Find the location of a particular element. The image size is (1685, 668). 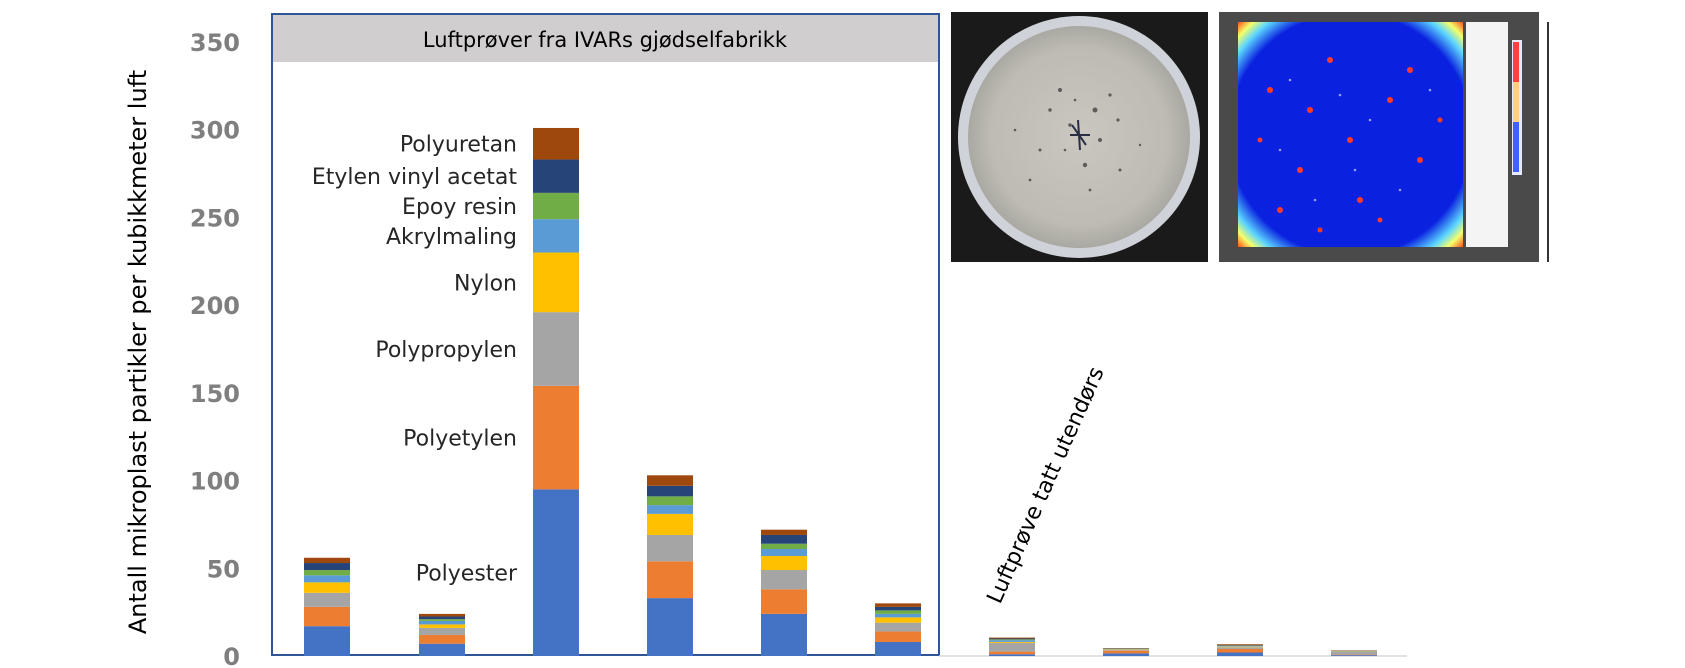

panel-title: Luftprøver fra IVARs gjødselfabrikk is located at coordinates (605, 40).